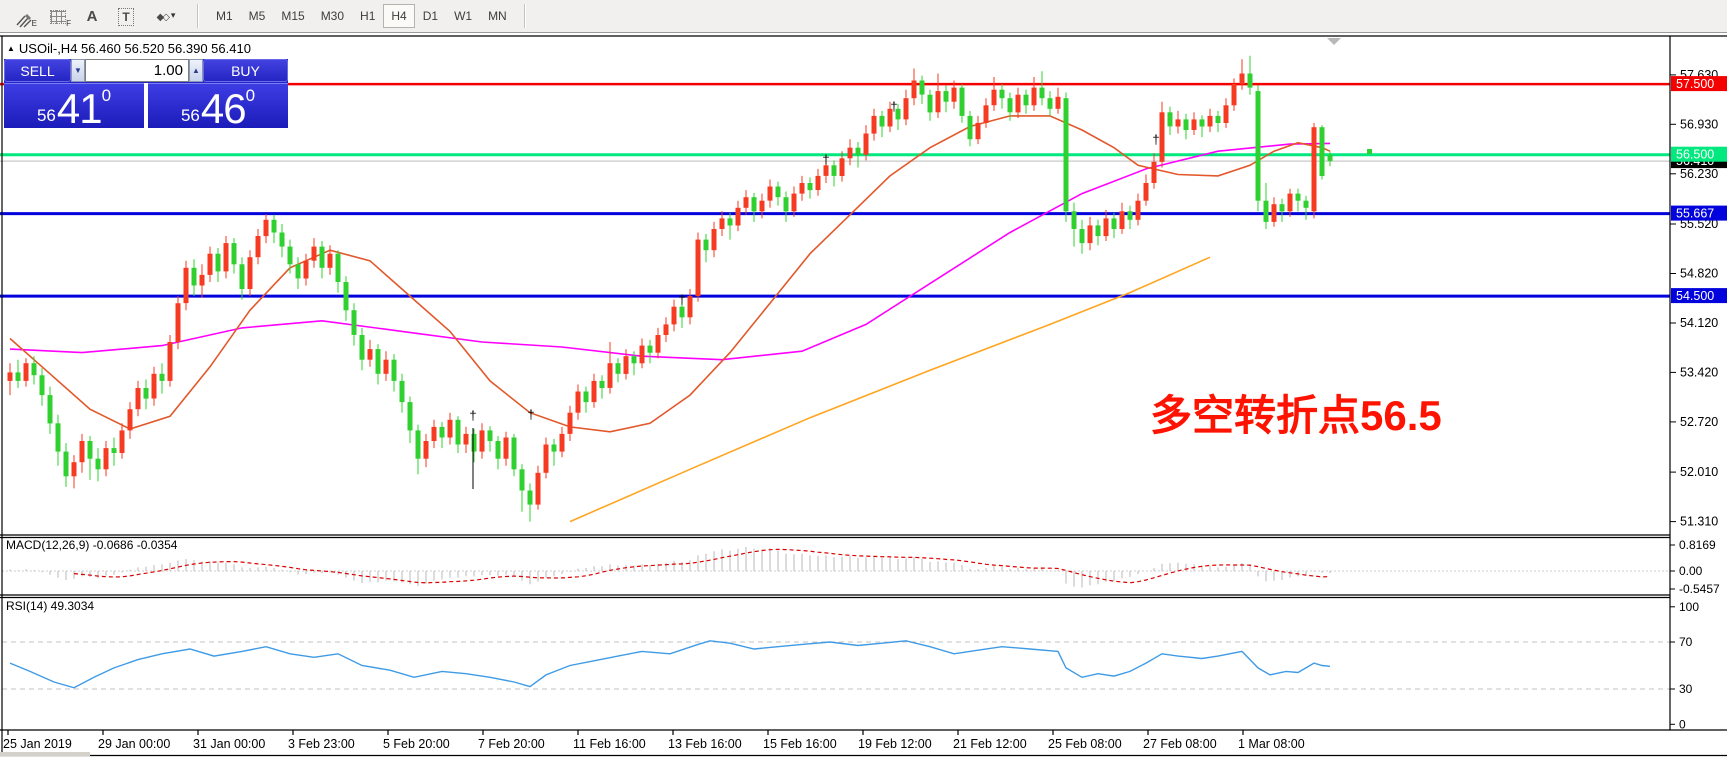 The height and width of the screenshot is (757, 1727). I want to click on scroll-to-end-icon, so click(1334, 41).